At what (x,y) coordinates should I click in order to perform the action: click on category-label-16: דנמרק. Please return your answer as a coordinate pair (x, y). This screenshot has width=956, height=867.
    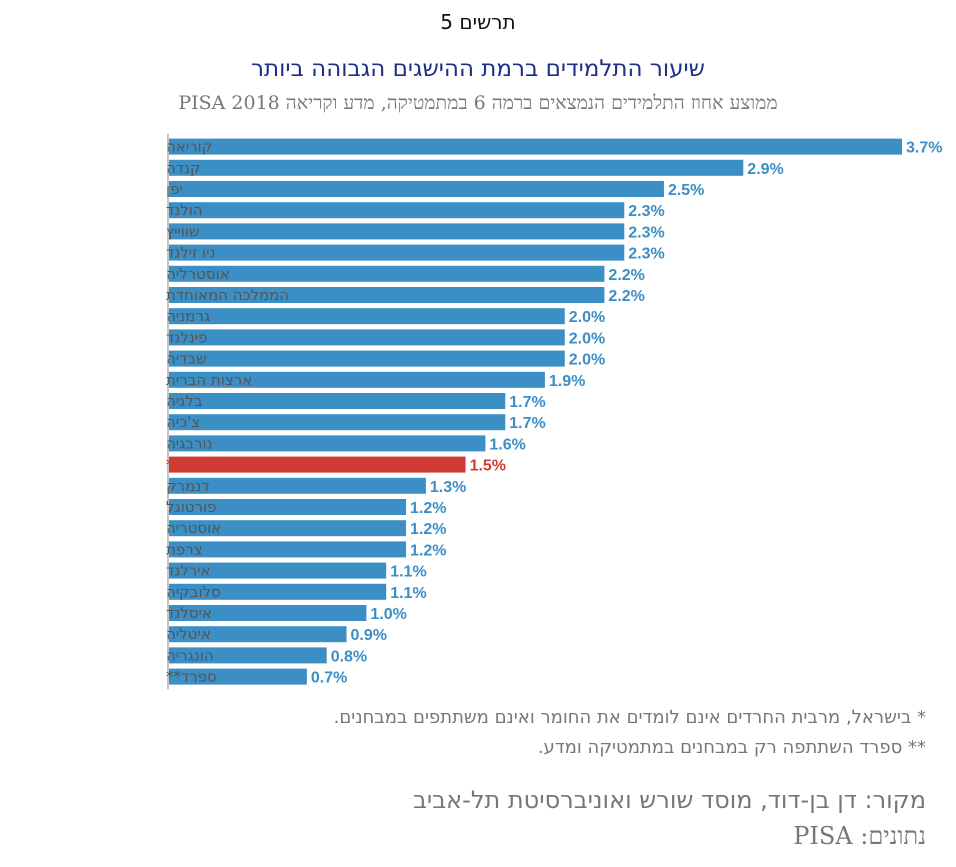
    Looking at the image, I should click on (188, 486).